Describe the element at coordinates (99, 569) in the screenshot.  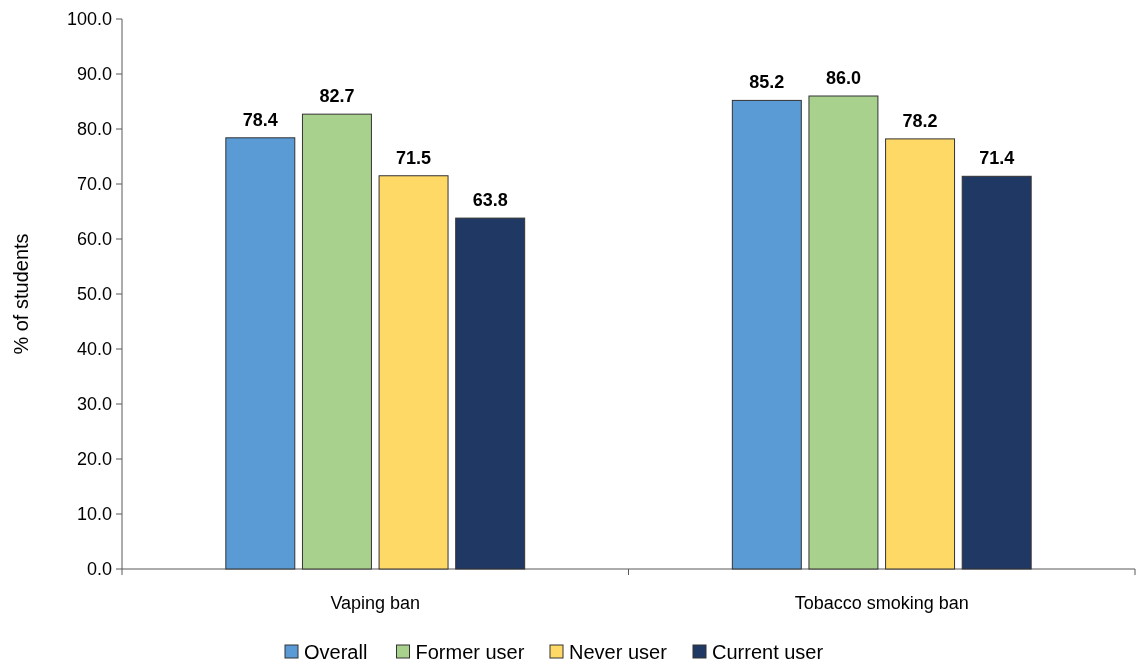
I see `y-tick-label: 0.0` at that location.